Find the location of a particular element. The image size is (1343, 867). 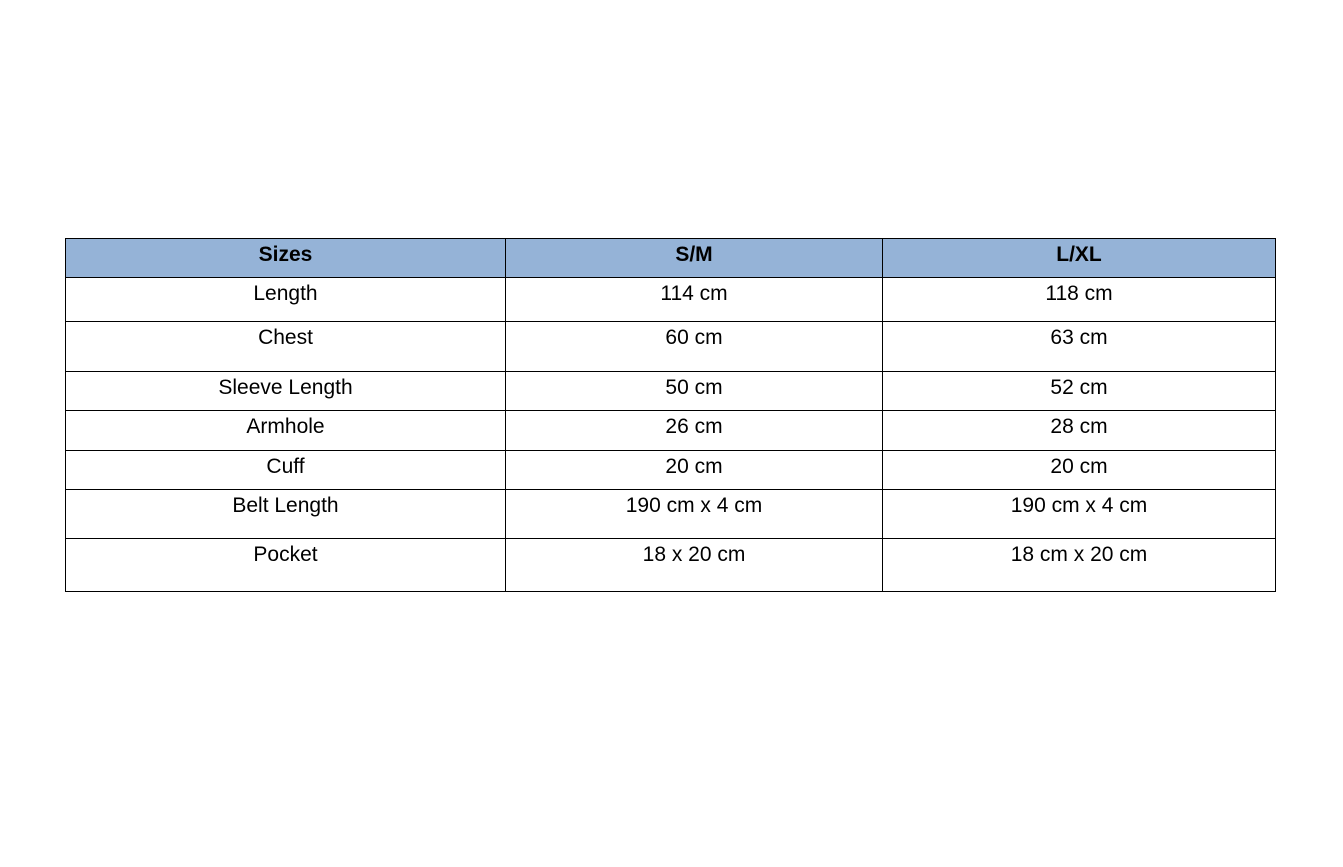

row-label: Pocket is located at coordinates (285, 565).